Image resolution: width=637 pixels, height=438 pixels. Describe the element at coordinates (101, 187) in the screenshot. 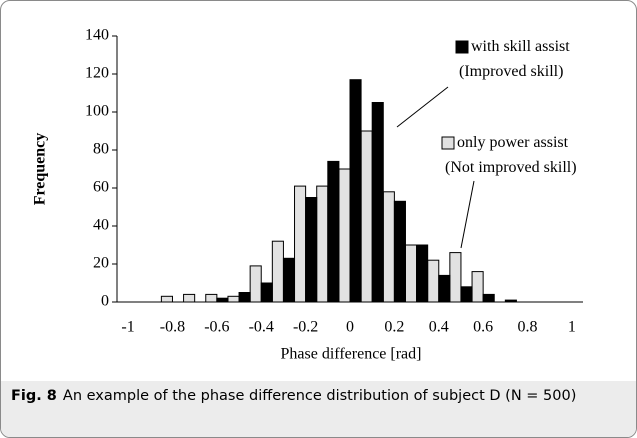

I see `y-tick-label: 60` at that location.